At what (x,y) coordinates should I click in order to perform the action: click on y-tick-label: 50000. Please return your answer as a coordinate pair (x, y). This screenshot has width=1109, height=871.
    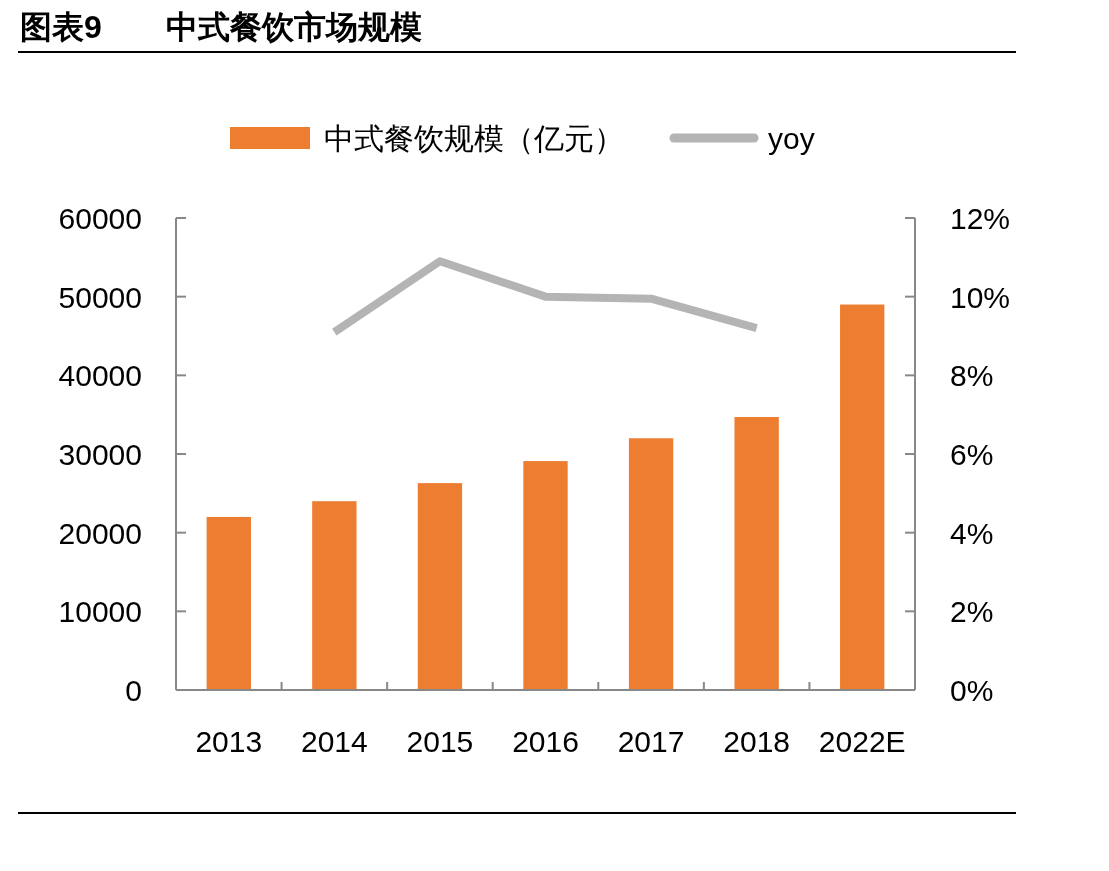
    Looking at the image, I should click on (100, 297).